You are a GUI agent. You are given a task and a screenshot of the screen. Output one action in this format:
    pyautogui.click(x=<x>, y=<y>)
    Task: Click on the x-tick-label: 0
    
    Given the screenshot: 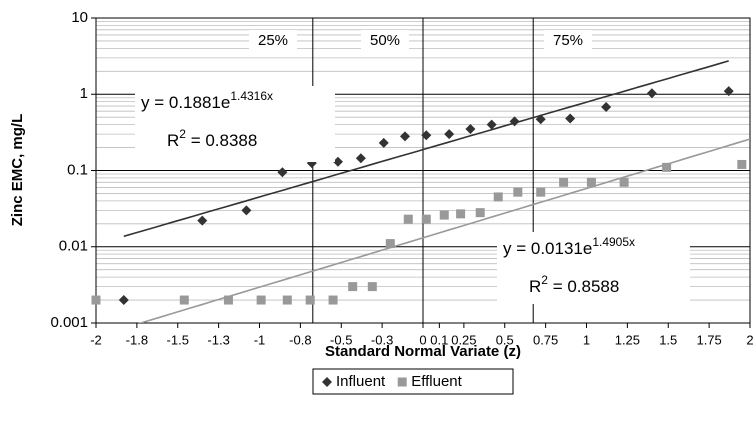 What is the action you would take?
    pyautogui.click(x=422, y=339)
    